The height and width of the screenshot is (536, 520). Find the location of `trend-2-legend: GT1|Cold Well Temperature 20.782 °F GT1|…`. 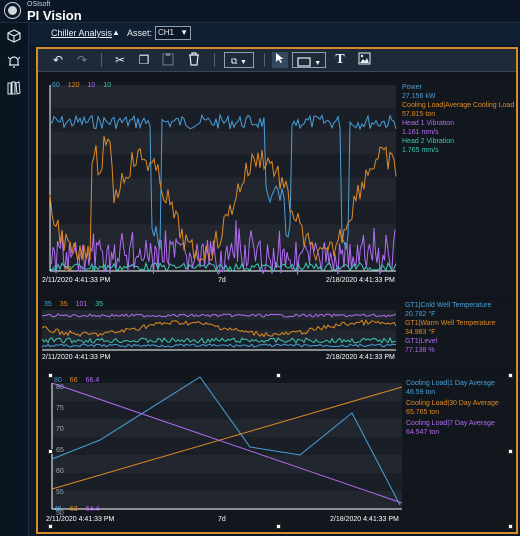

trend-2-legend: GT1|Cold Well Temperature 20.782 °F GT1|… is located at coordinates (450, 328).